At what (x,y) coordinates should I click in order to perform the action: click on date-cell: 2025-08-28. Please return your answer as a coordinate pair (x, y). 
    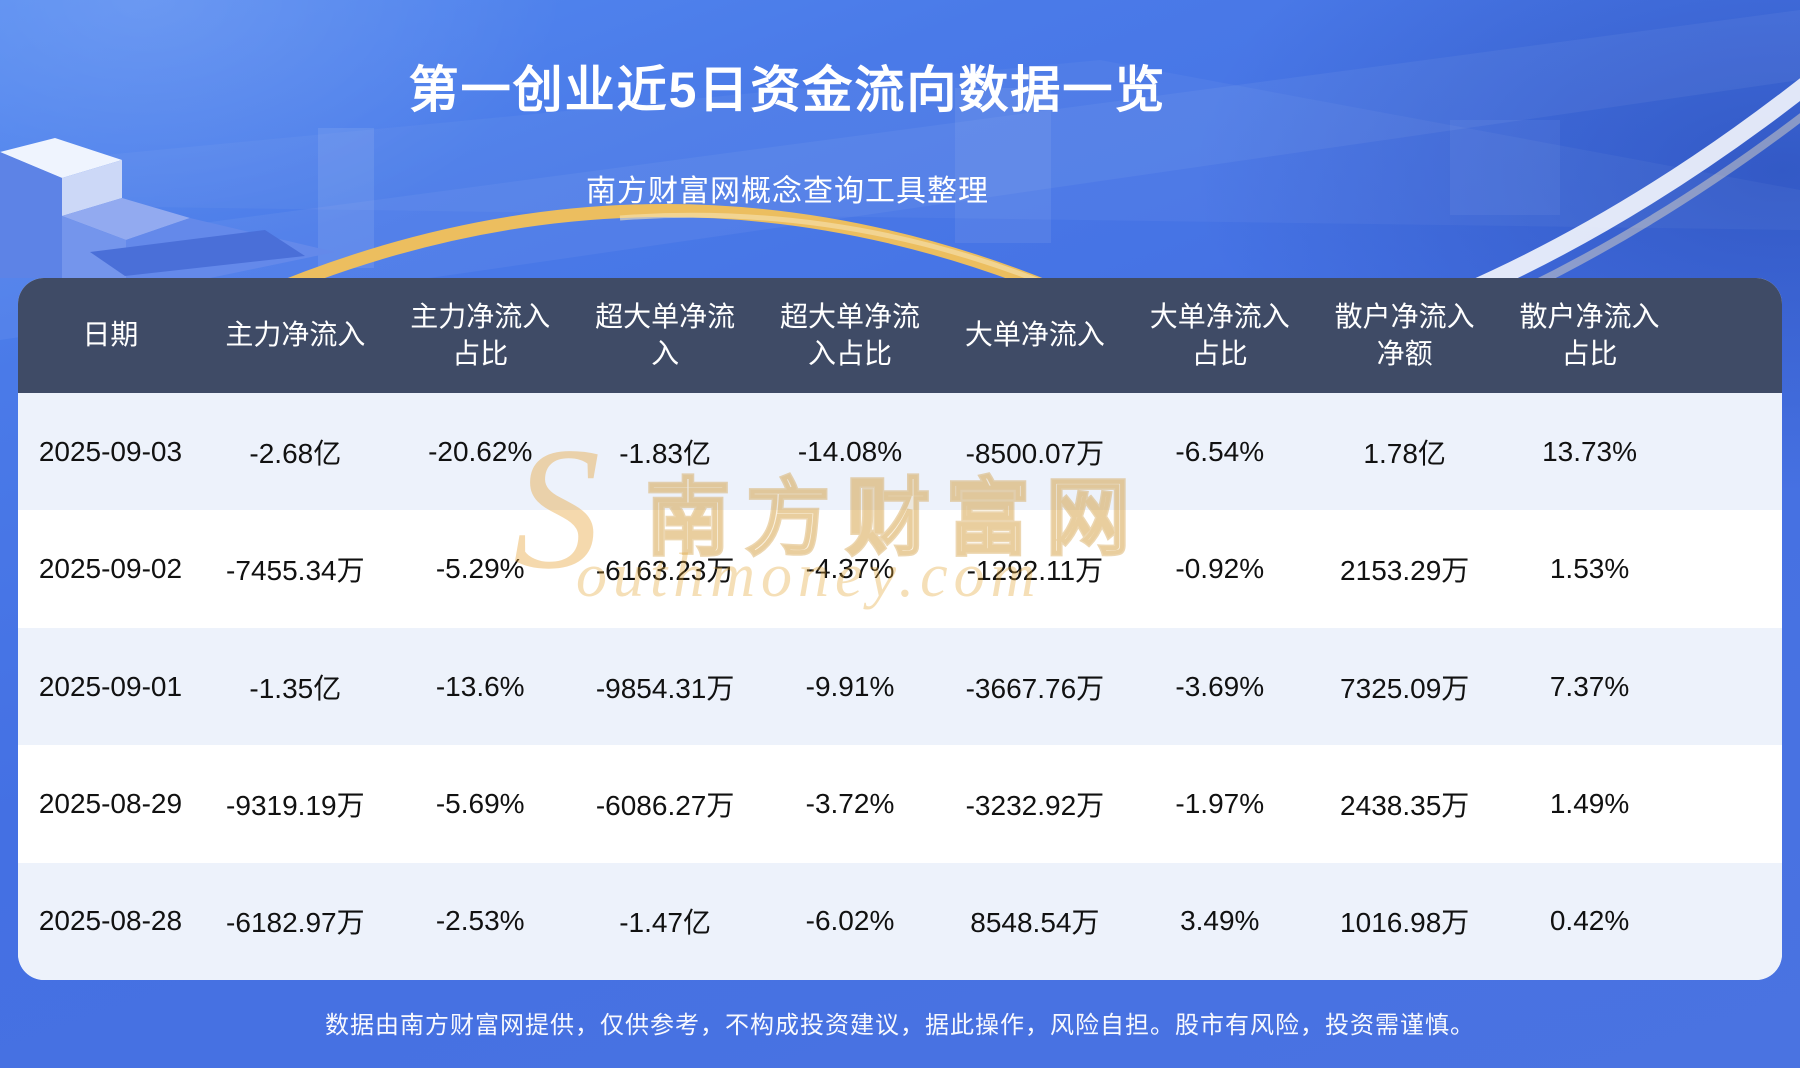
    Looking at the image, I should click on (110, 921).